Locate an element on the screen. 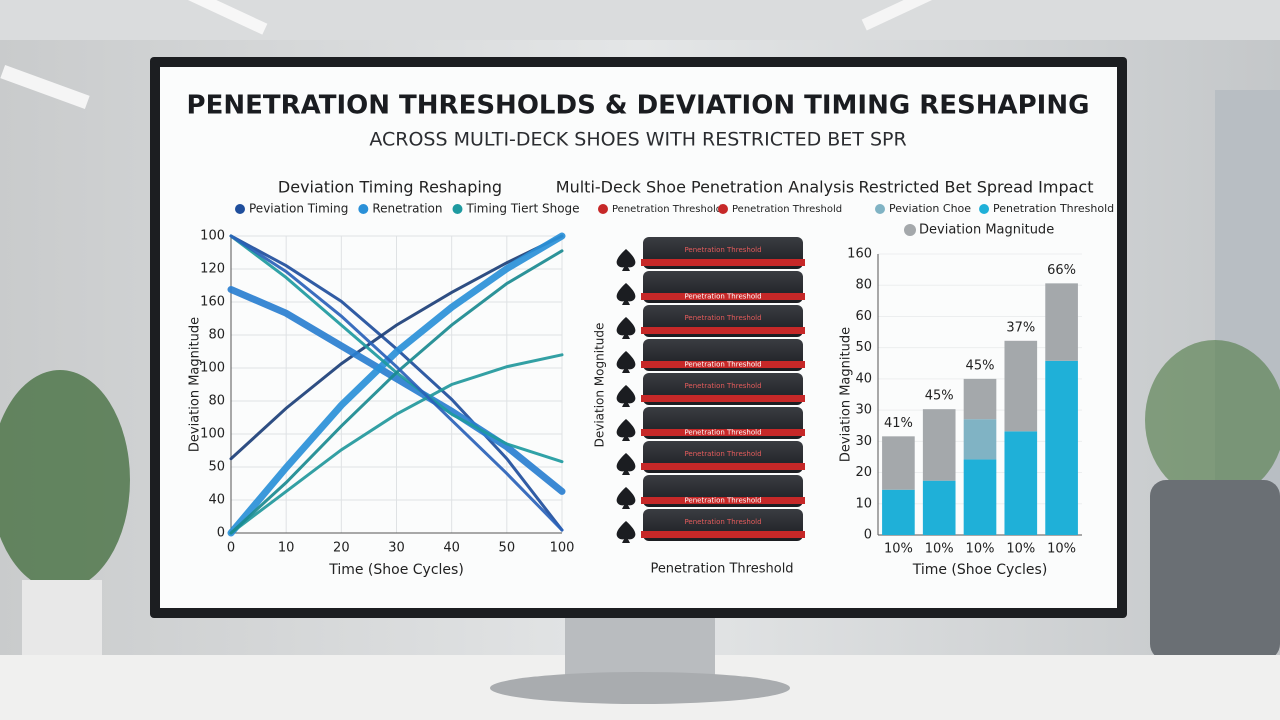  chair is located at coordinates (1215, 570).